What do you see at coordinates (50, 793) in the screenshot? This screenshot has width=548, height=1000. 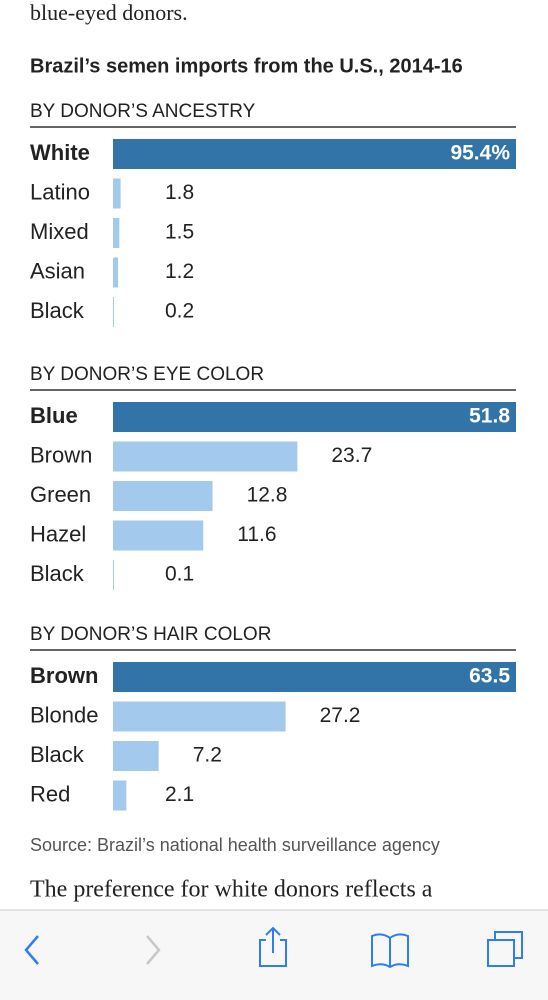 I see `category-label: Red` at bounding box center [50, 793].